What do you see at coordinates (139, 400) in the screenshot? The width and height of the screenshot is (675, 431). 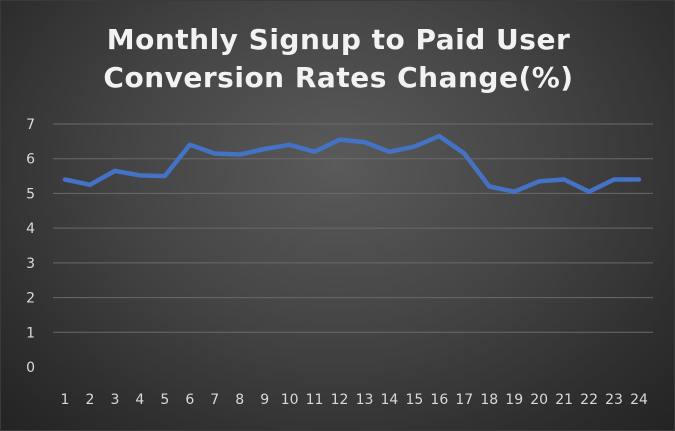 I see `x-tick-label: 4` at bounding box center [139, 400].